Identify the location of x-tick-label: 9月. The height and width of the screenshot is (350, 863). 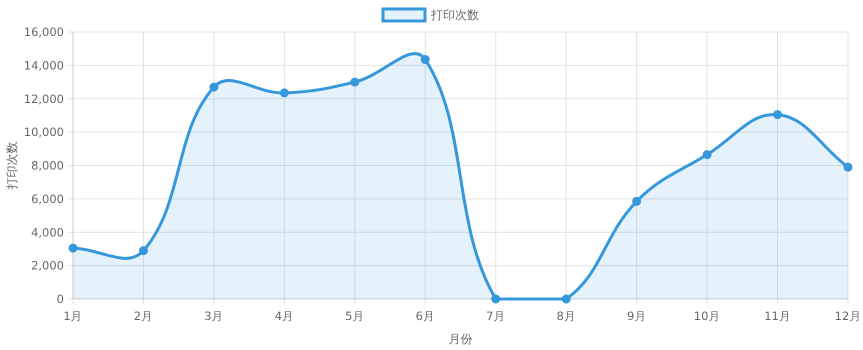
(636, 316).